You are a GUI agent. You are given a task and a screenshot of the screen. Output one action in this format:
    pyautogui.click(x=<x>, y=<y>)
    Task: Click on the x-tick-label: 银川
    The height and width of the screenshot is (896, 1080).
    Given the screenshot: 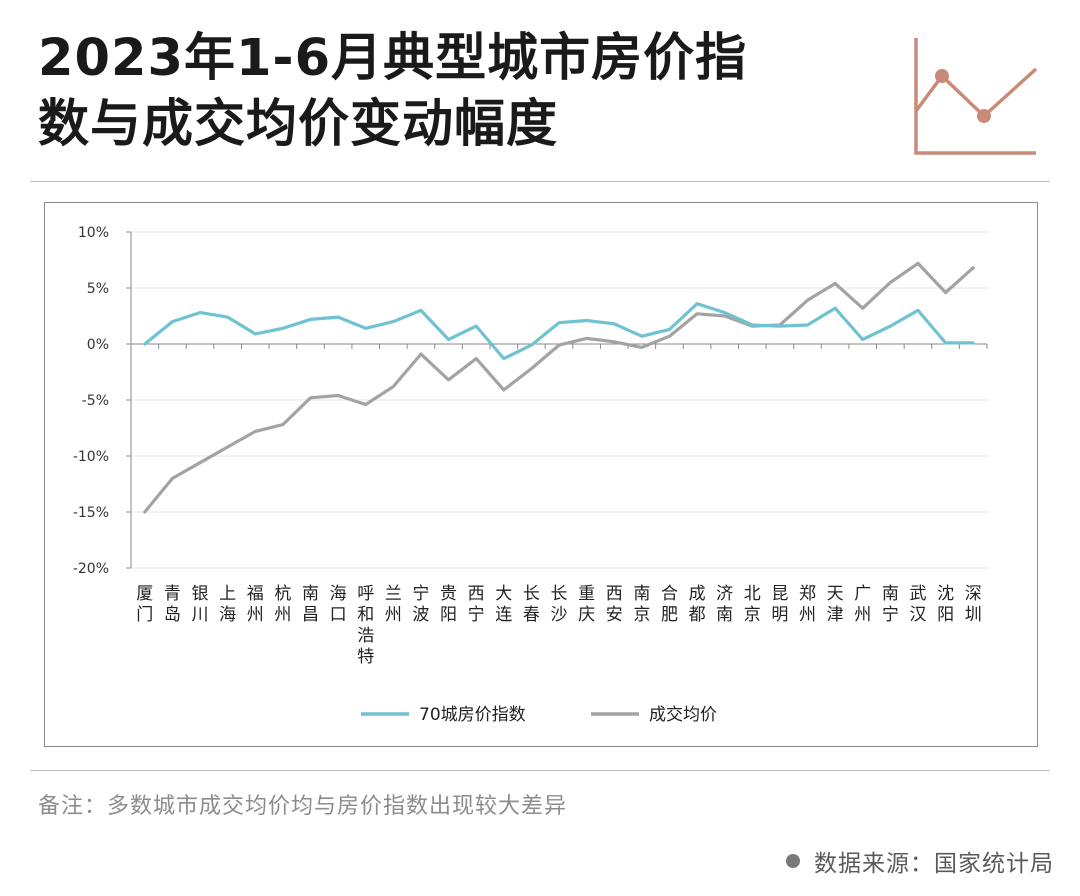 What is the action you would take?
    pyautogui.click(x=200, y=604)
    